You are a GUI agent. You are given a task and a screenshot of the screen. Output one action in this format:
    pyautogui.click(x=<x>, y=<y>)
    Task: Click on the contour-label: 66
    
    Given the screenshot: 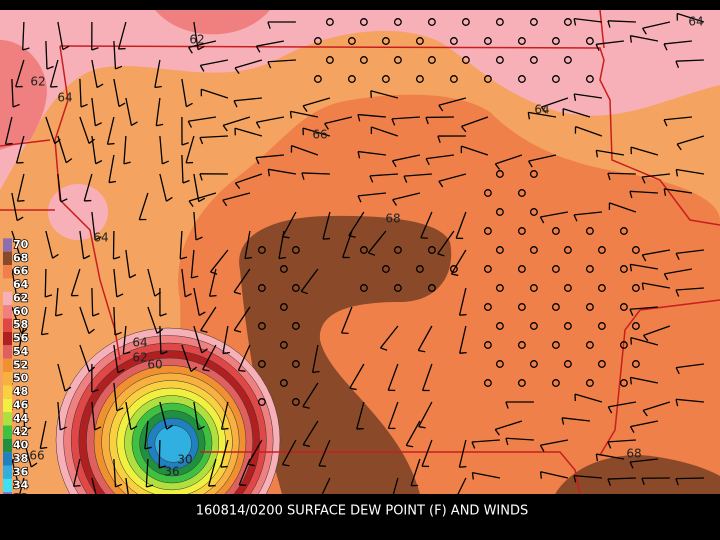 What is the action you would take?
    pyautogui.click(x=319, y=135)
    